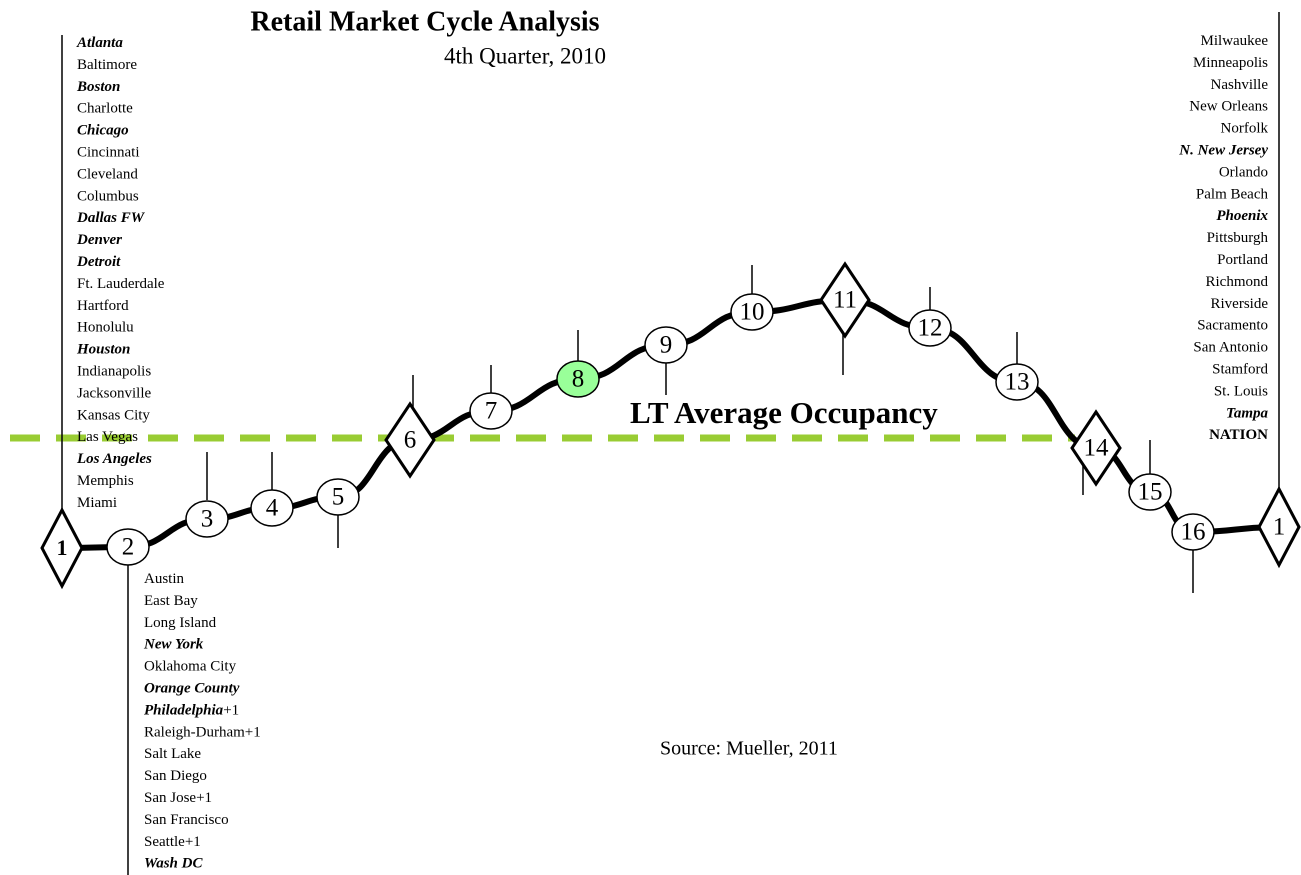 The image size is (1301, 875). I want to click on subtitle: 4th Quarter, 2010, so click(525, 55).